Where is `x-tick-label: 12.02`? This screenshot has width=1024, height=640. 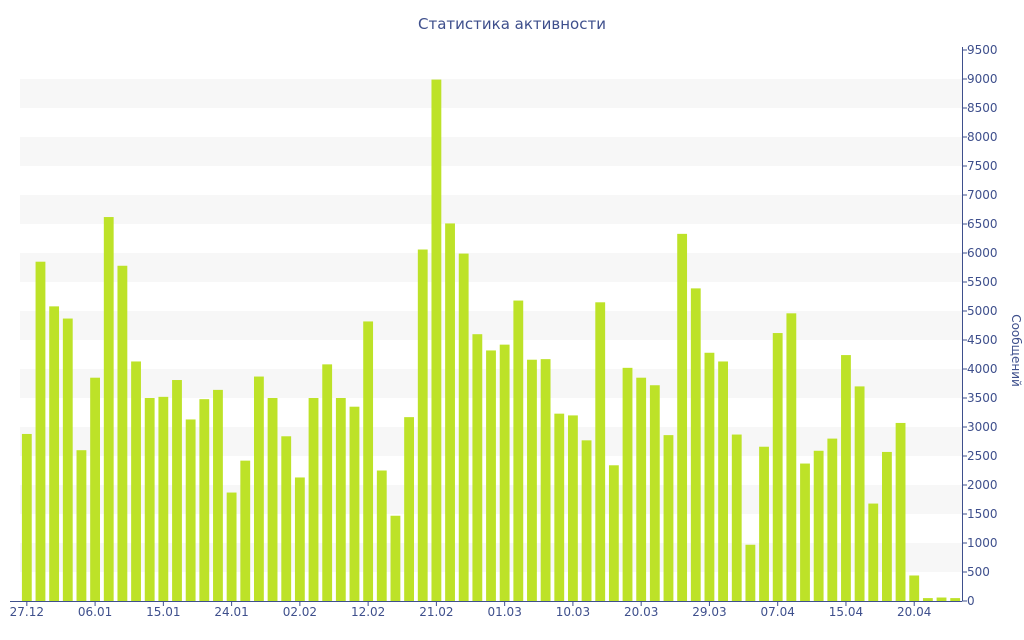
x-tick-label: 12.02 is located at coordinates (368, 612).